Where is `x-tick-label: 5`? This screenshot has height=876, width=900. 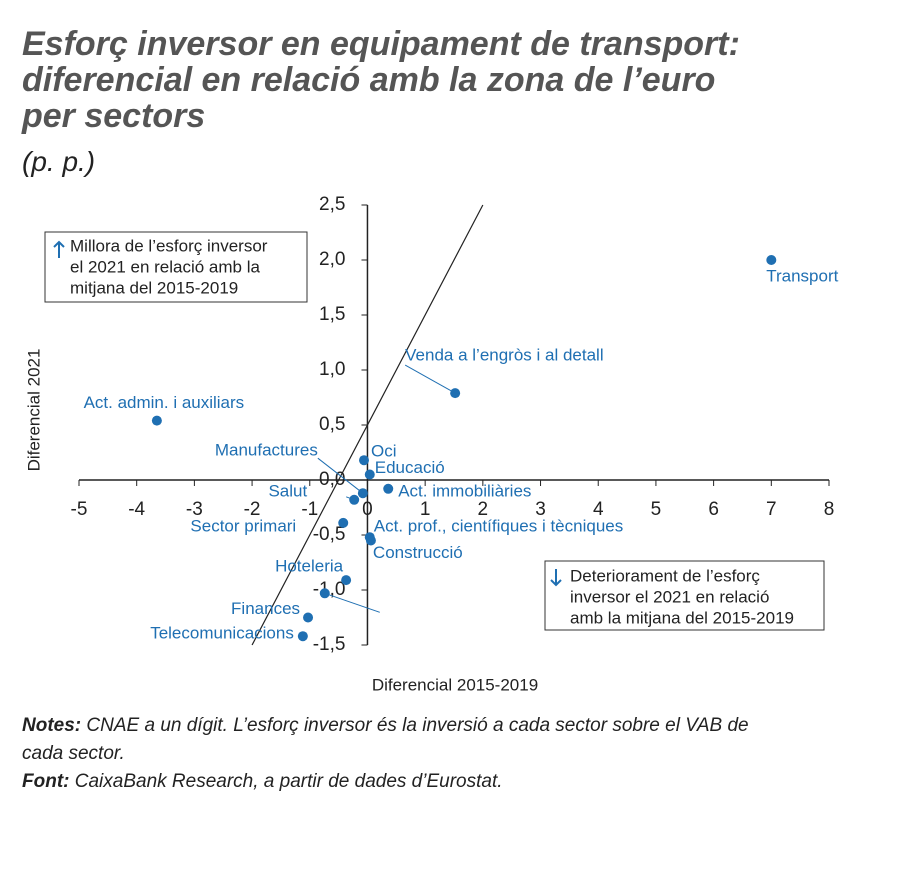 x-tick-label: 5 is located at coordinates (656, 509).